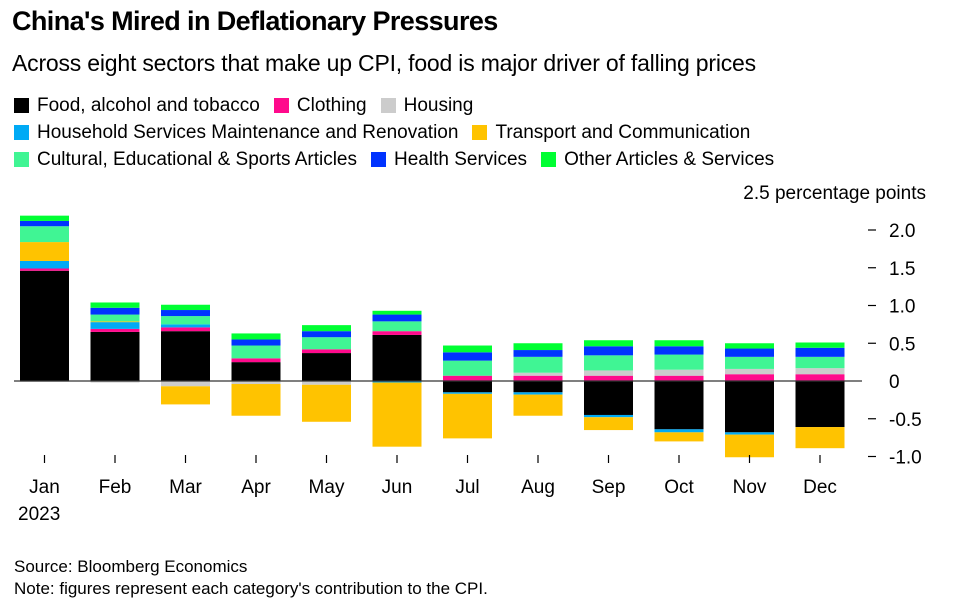 The image size is (953, 612). I want to click on bar-segment-jan-food-alcohol-and-tobacco, so click(44, 325).